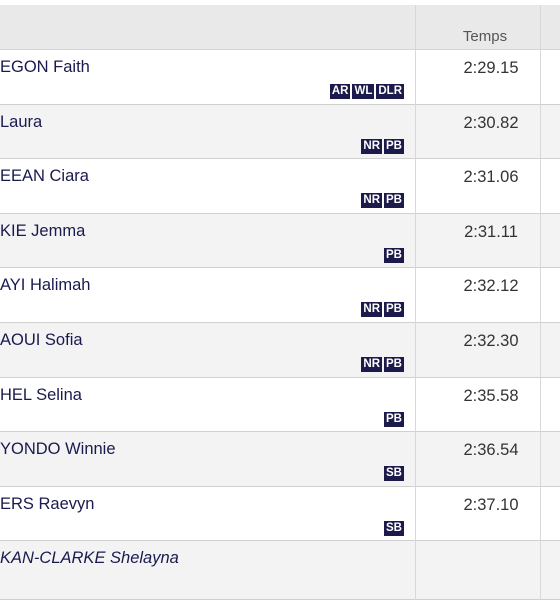  Describe the element at coordinates (280, 241) in the screenshot. I see `result-row: KIE Jemma PB 2:31.11` at that location.